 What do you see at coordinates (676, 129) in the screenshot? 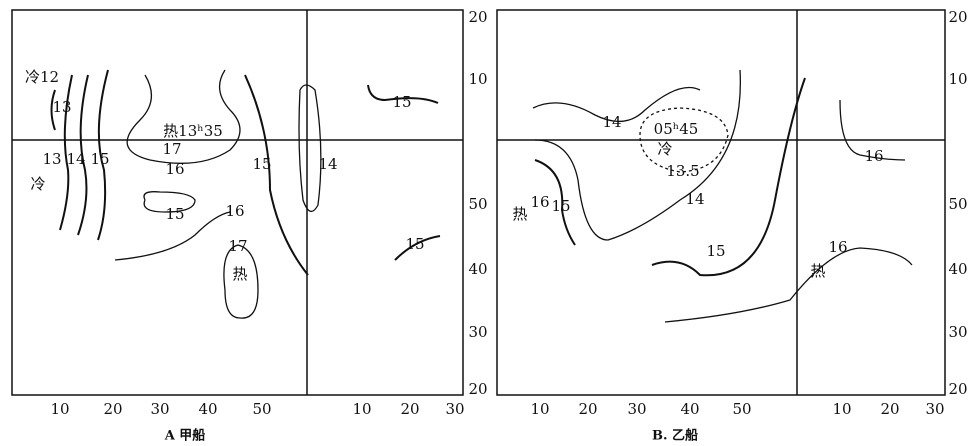
I see `annotation: 05ʰ45` at bounding box center [676, 129].